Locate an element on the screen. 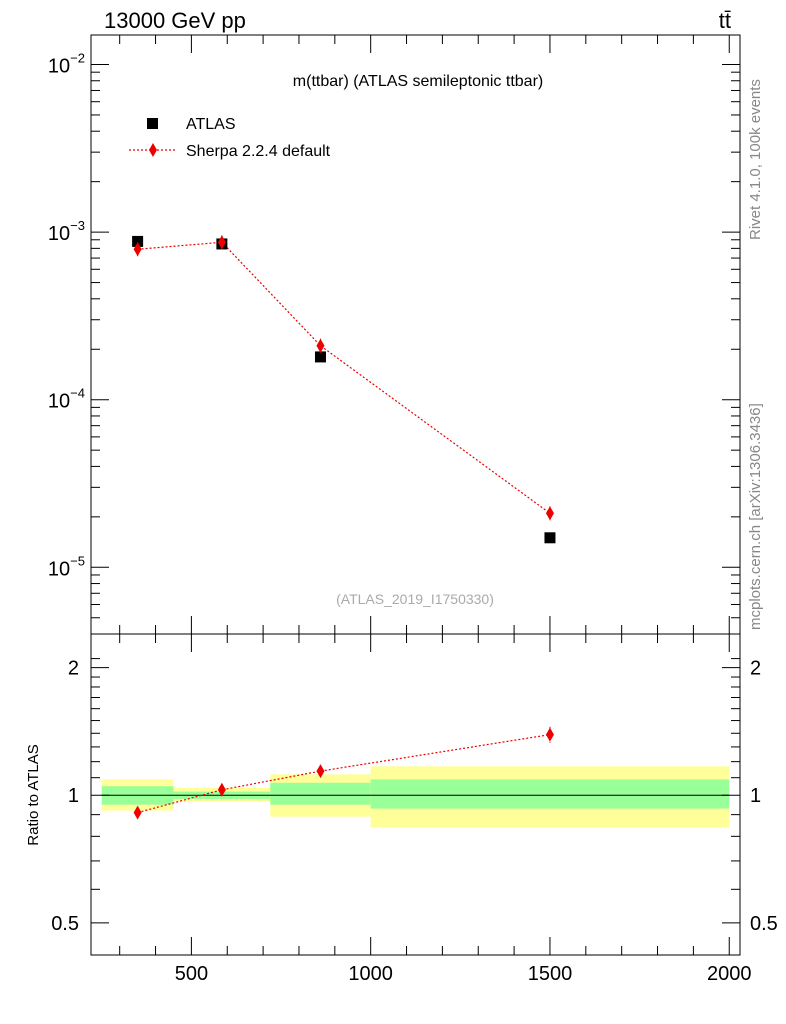 The height and width of the screenshot is (1024, 786). y-tick-label: 10⁻² is located at coordinates (66, 64).